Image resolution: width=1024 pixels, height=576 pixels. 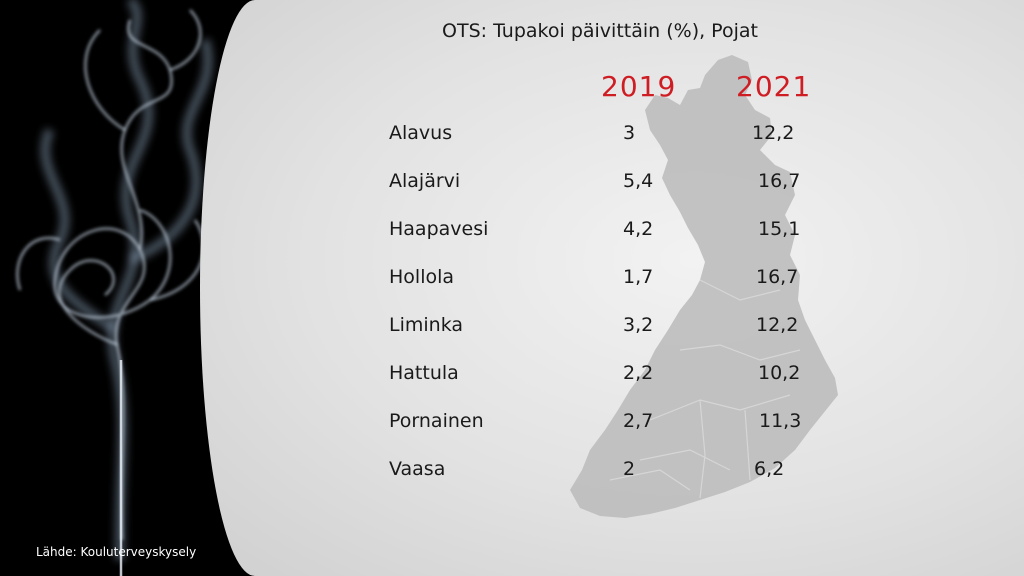 I want to click on table-row: Pornainen 2,7 11,3, so click(x=512, y=425).